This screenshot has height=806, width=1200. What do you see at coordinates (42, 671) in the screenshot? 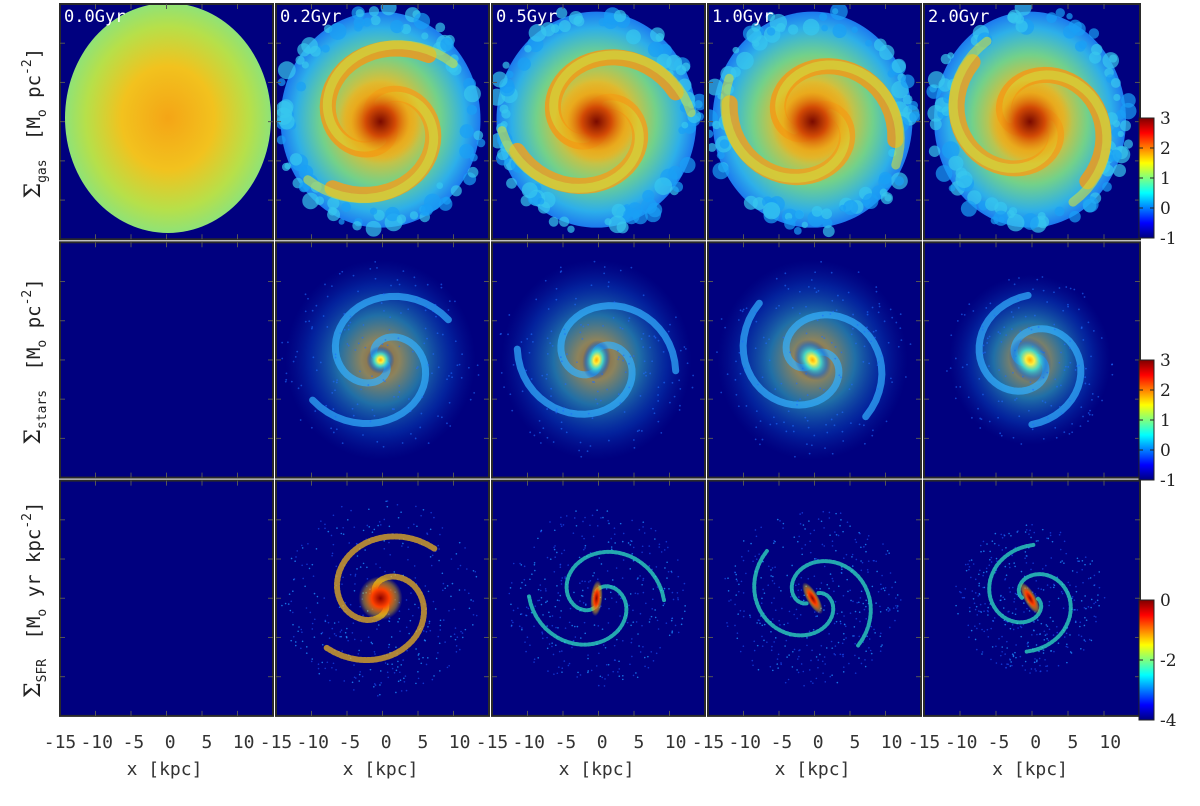
I see `y-label-subscript: SFR` at bounding box center [42, 671].